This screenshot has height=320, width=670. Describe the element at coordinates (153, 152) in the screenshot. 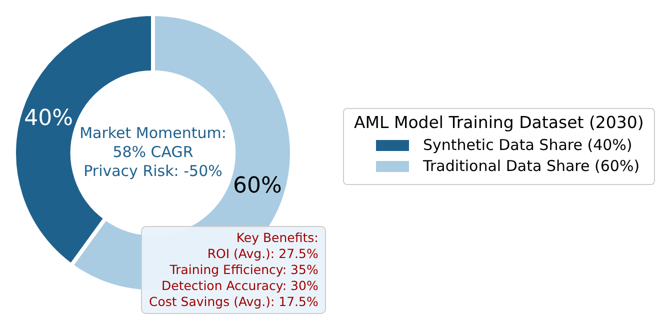

I see `text: Market Momentum: 58% CAGR Privacy Risk: -50%` at that location.